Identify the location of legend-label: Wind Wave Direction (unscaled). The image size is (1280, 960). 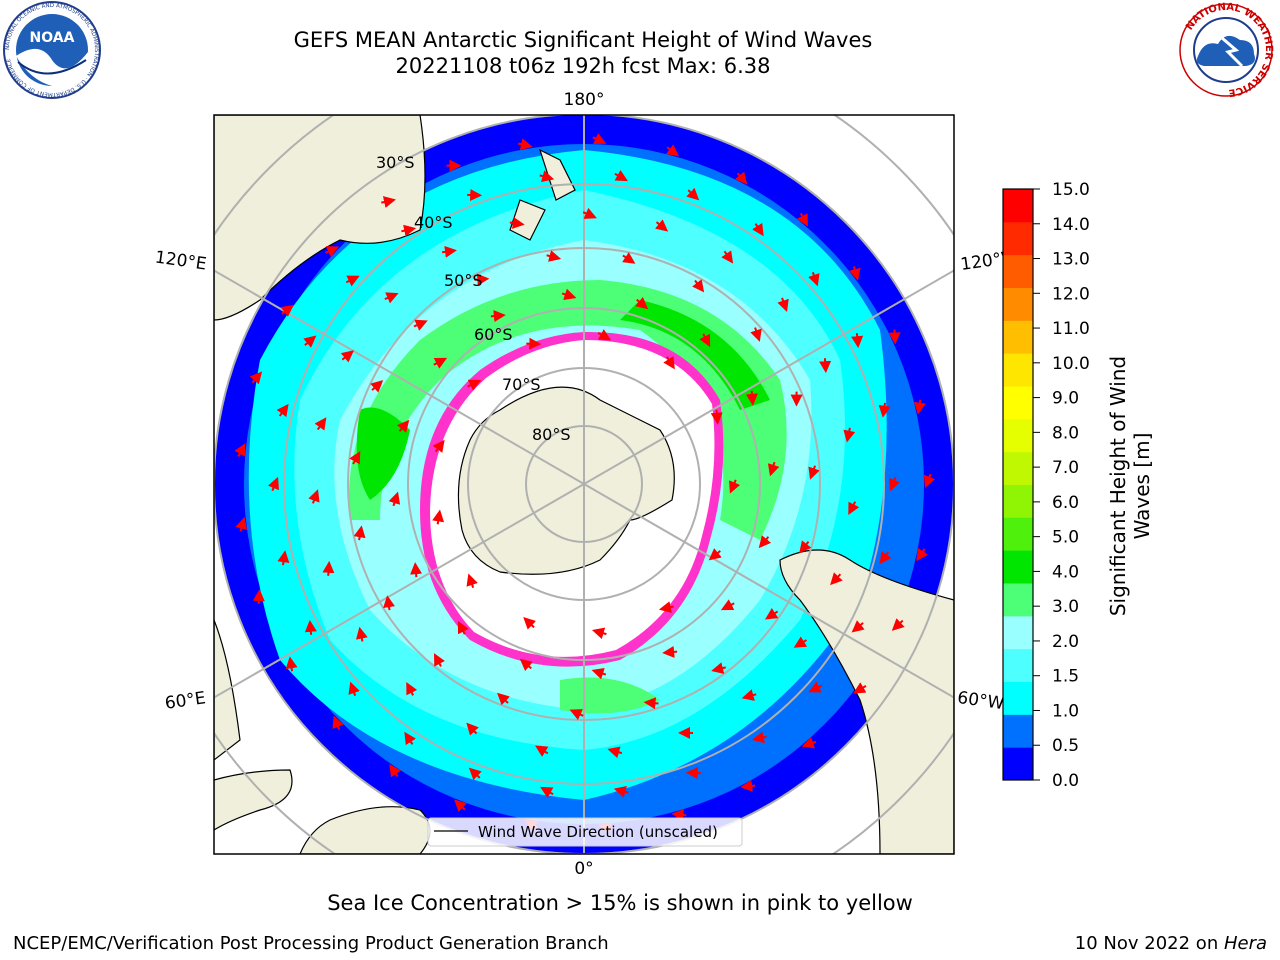
(598, 832).